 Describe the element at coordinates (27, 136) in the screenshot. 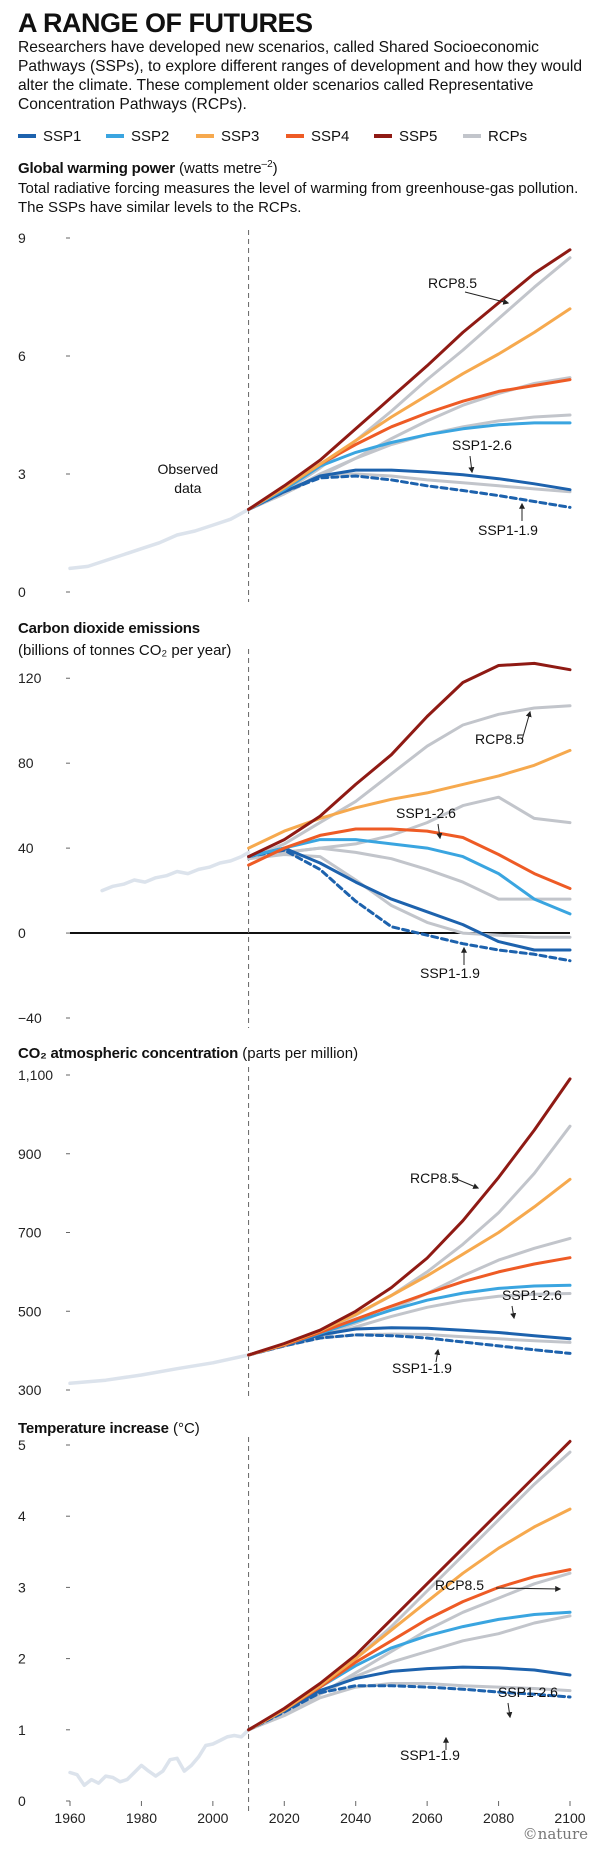

I see `legend-swatch-ssp1` at that location.